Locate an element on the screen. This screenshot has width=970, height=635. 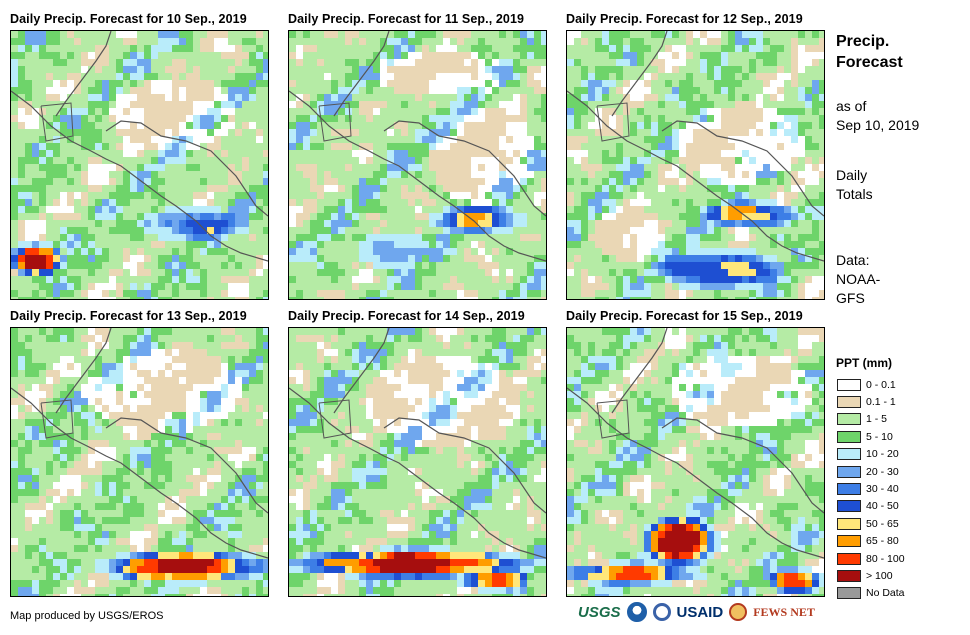
legend-label: 1 - 5 is located at coordinates (877, 419).